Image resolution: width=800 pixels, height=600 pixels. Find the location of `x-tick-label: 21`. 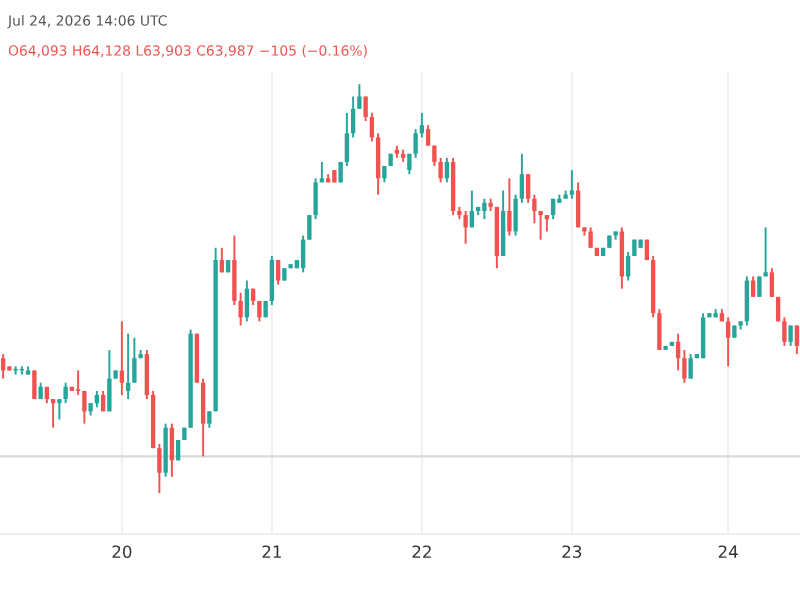

x-tick-label: 21 is located at coordinates (271, 551).